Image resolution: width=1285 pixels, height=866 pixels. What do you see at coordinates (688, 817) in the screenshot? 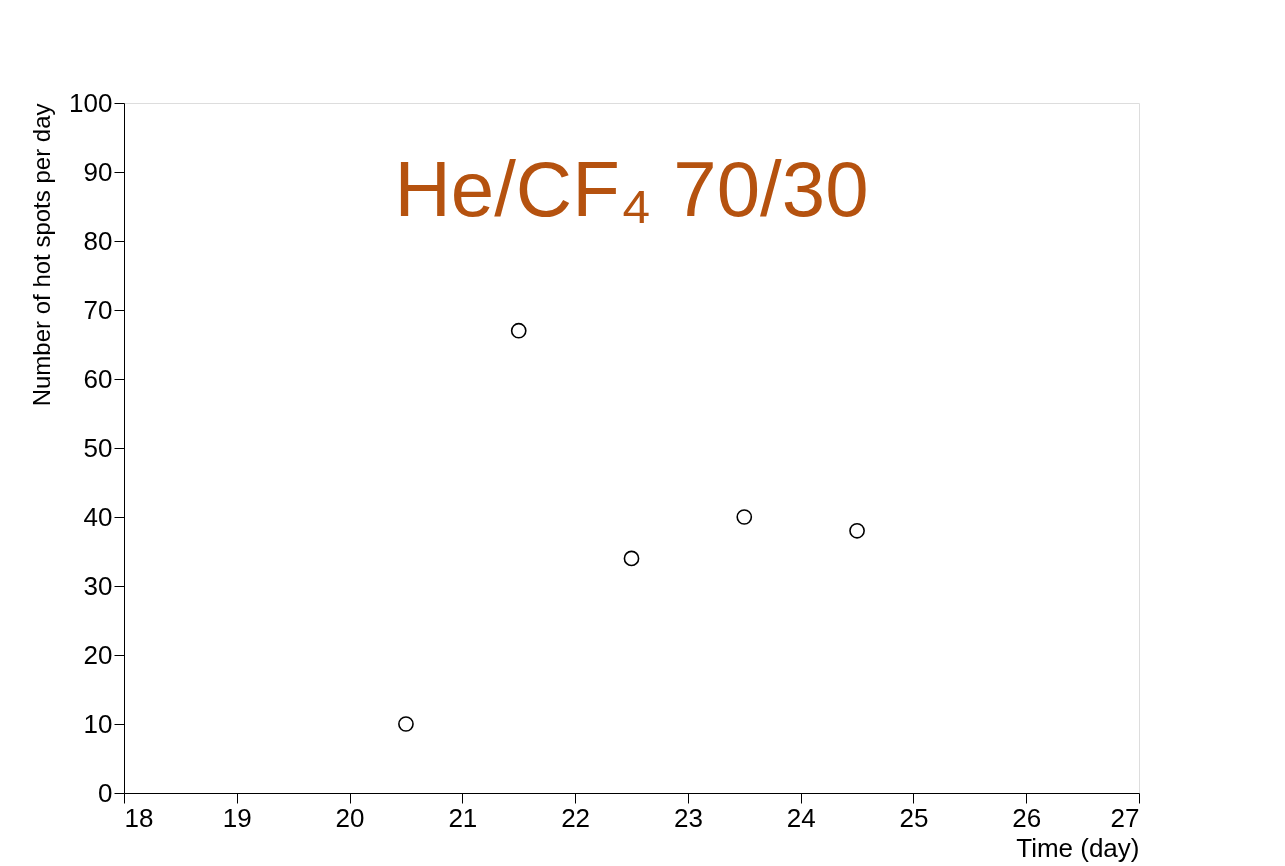
I see `x-tick-label: 23` at bounding box center [688, 817].